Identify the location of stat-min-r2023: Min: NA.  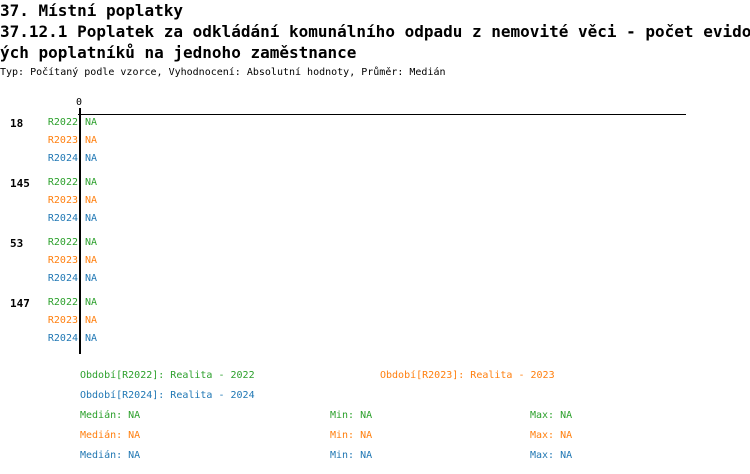
(351, 435).